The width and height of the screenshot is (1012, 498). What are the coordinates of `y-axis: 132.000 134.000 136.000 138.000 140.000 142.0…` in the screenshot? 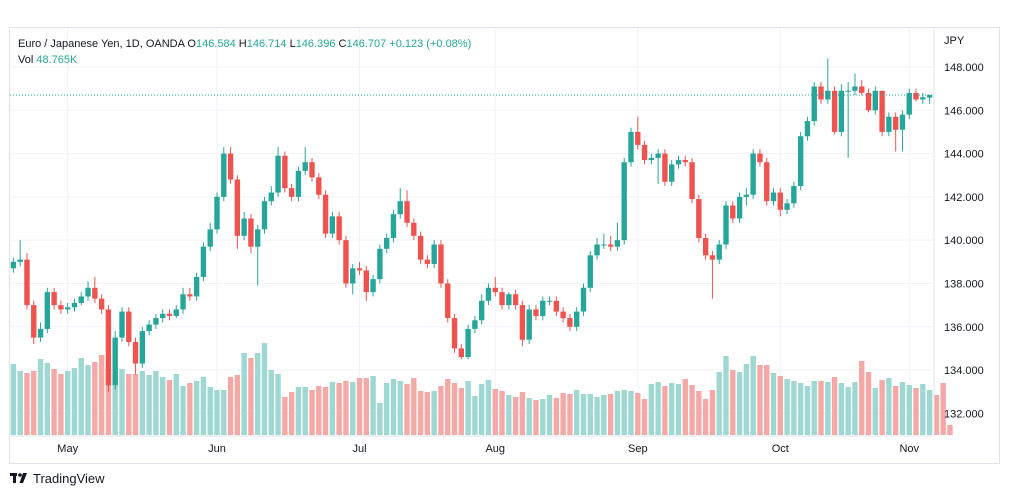 It's located at (958, 231).